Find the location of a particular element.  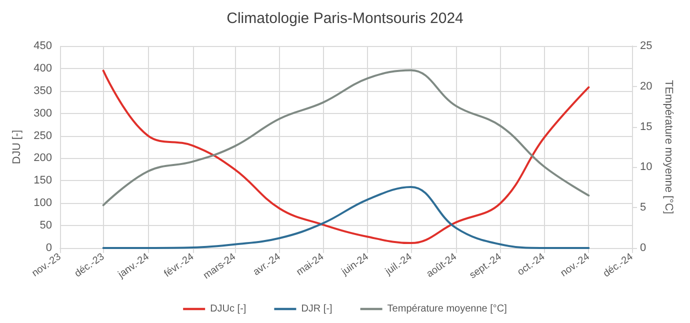

y-tick-label: 350 is located at coordinates (43, 90).